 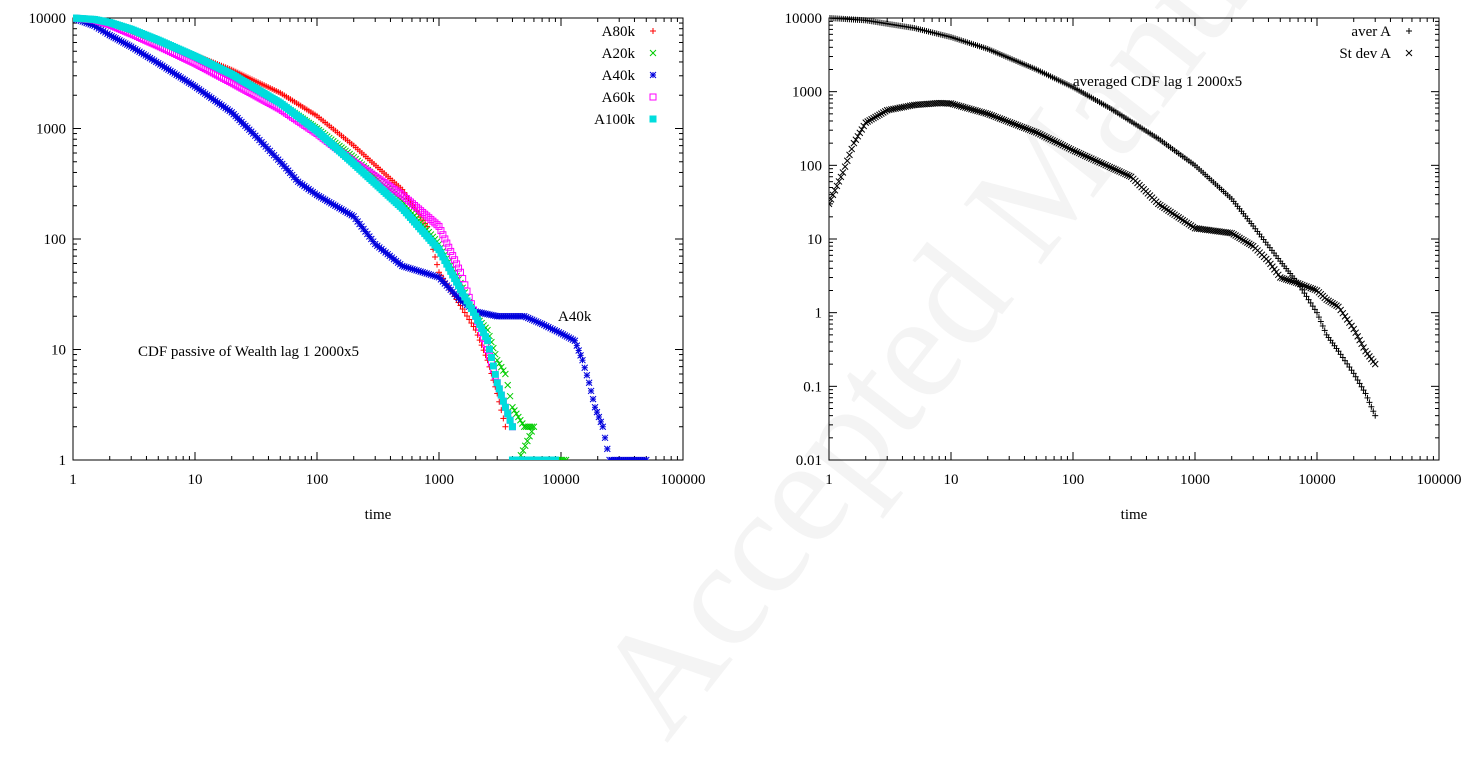 What do you see at coordinates (1439, 480) in the screenshot?
I see `x-tick-label: 100000` at bounding box center [1439, 480].